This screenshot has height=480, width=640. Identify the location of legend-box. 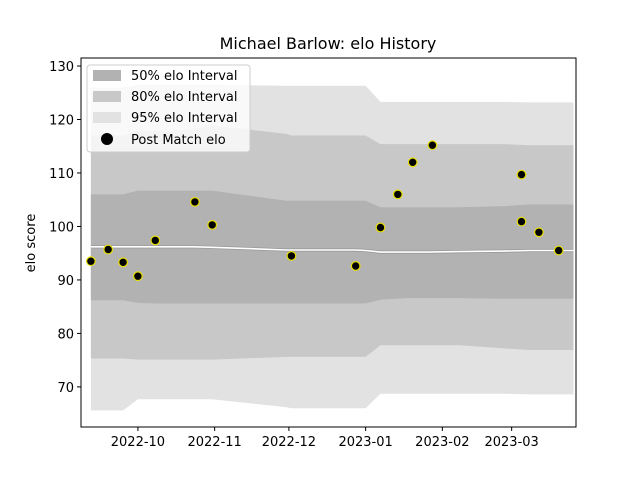
(168, 108).